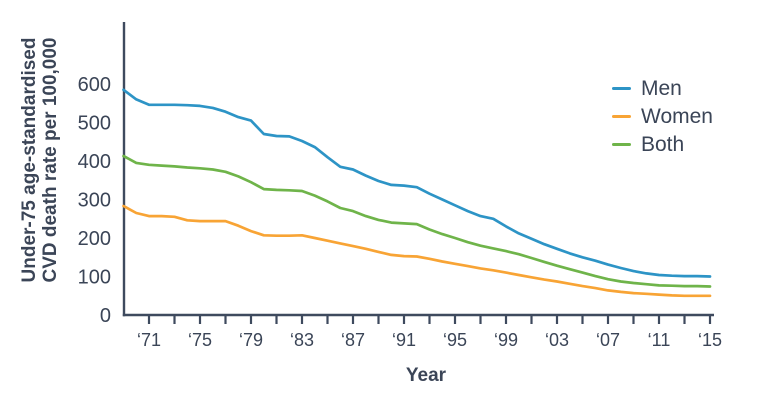  Describe the element at coordinates (94, 201) in the screenshot. I see `y-tick-label-300: 300` at that location.